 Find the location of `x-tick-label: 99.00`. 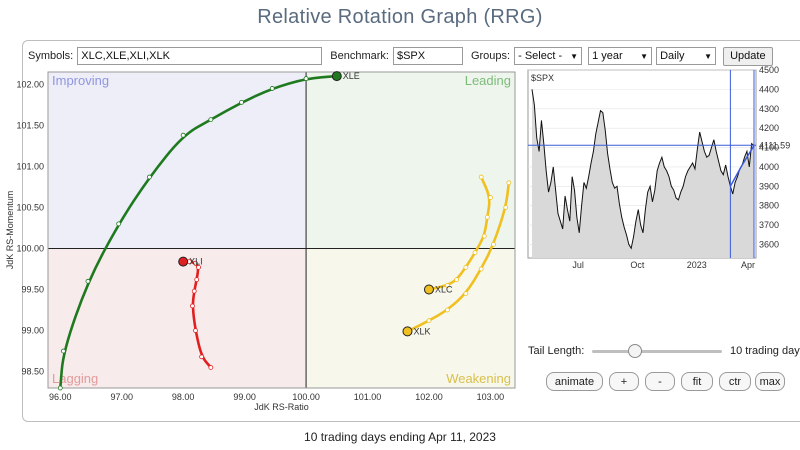

x-tick-label: 99.00 is located at coordinates (244, 397).